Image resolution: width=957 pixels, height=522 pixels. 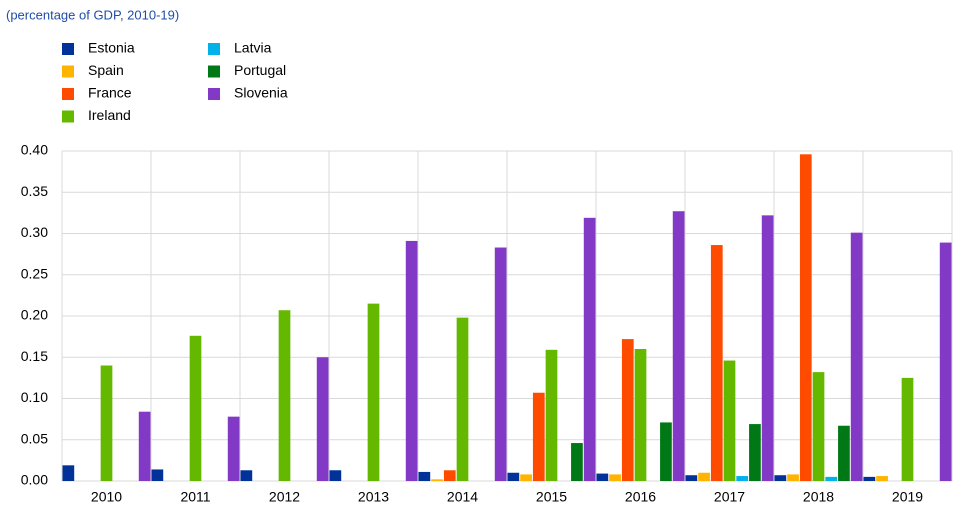 What do you see at coordinates (907, 497) in the screenshot?
I see `x-tick-label: 2019` at bounding box center [907, 497].